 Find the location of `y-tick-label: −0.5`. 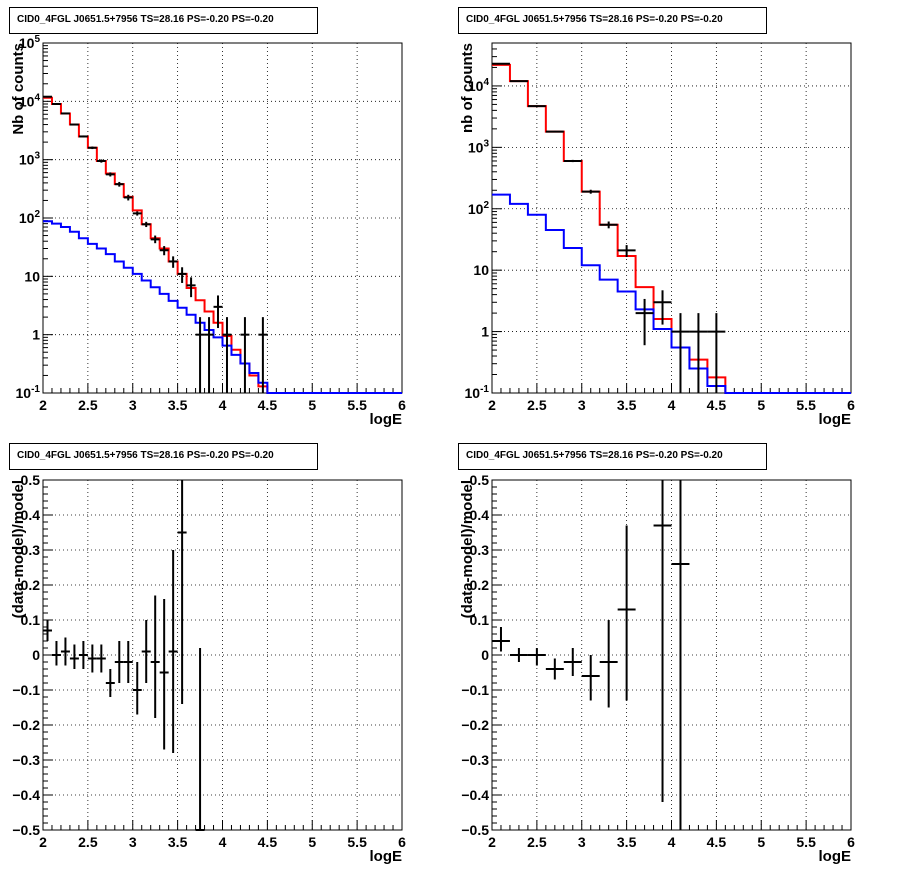

y-tick-label: −0.5 is located at coordinates (475, 830).